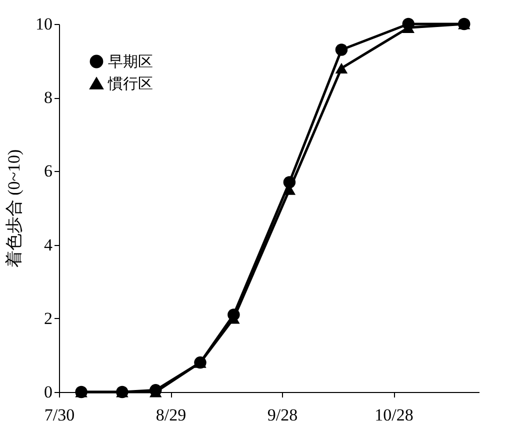 This screenshot has width=524, height=433. I want to click on x-tick-label: 10/28, so click(394, 415).